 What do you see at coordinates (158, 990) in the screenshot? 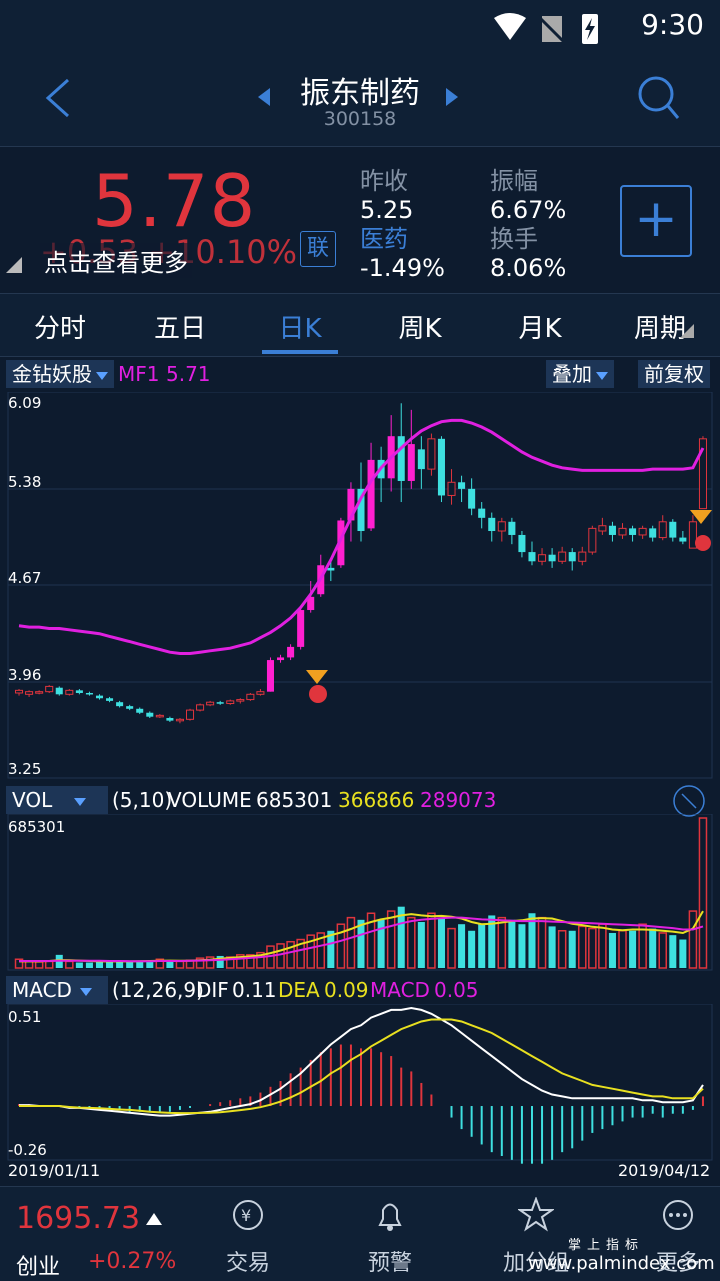
I see `macd-params: (12,26,9)` at bounding box center [158, 990].